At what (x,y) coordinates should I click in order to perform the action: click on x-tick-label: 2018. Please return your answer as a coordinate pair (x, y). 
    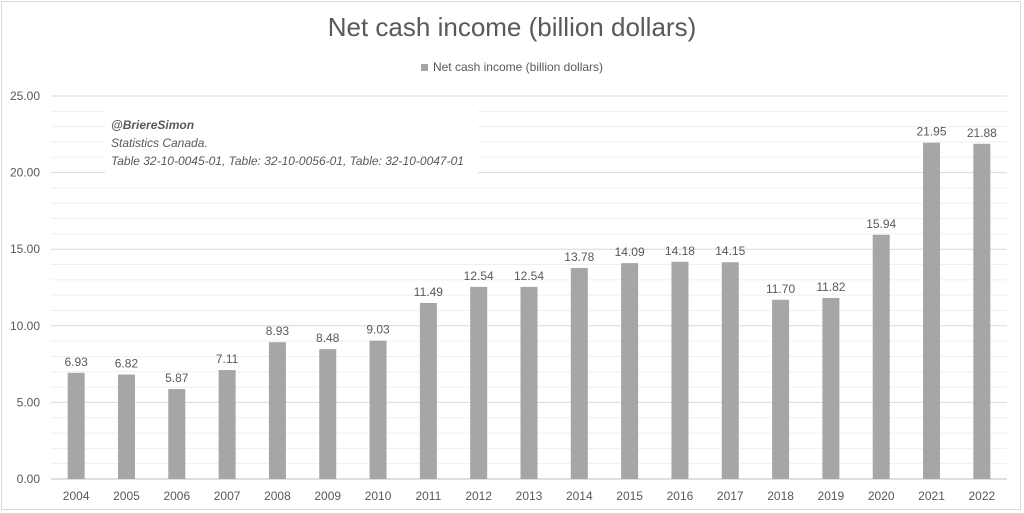
    Looking at the image, I should click on (780, 496).